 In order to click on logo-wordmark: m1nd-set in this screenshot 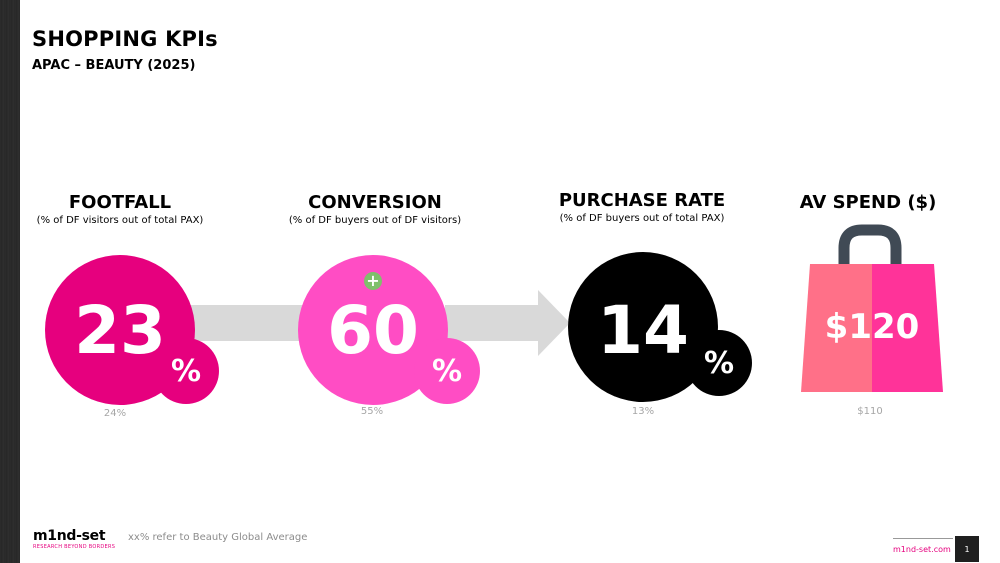, I will do `click(69, 536)`.